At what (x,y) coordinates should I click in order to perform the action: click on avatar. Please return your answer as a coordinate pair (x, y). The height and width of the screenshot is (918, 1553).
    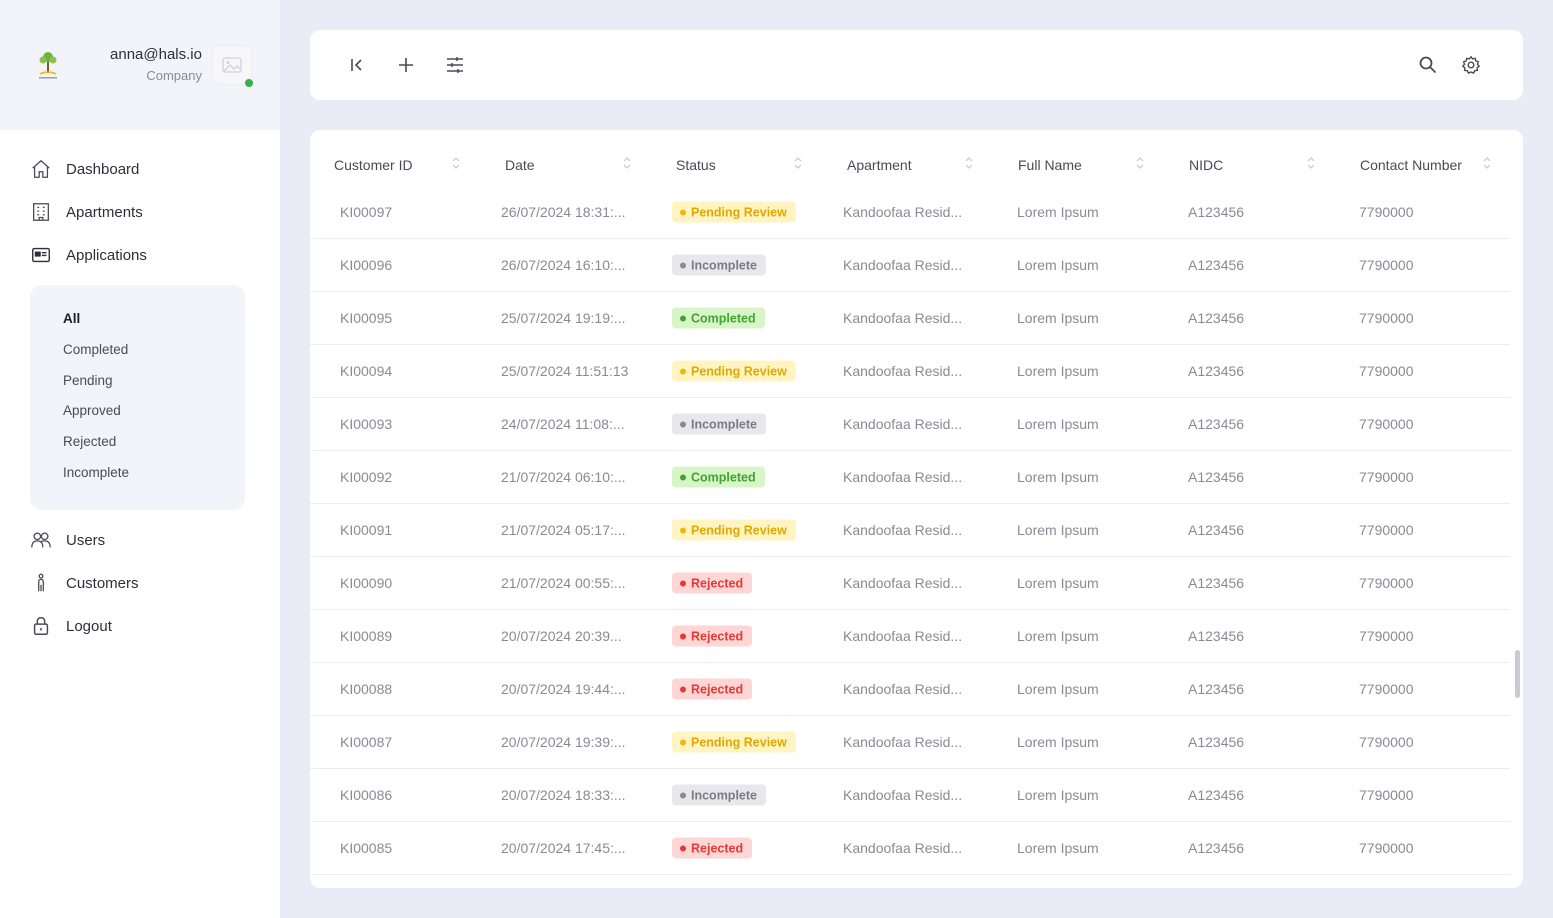
    Looking at the image, I should click on (232, 65).